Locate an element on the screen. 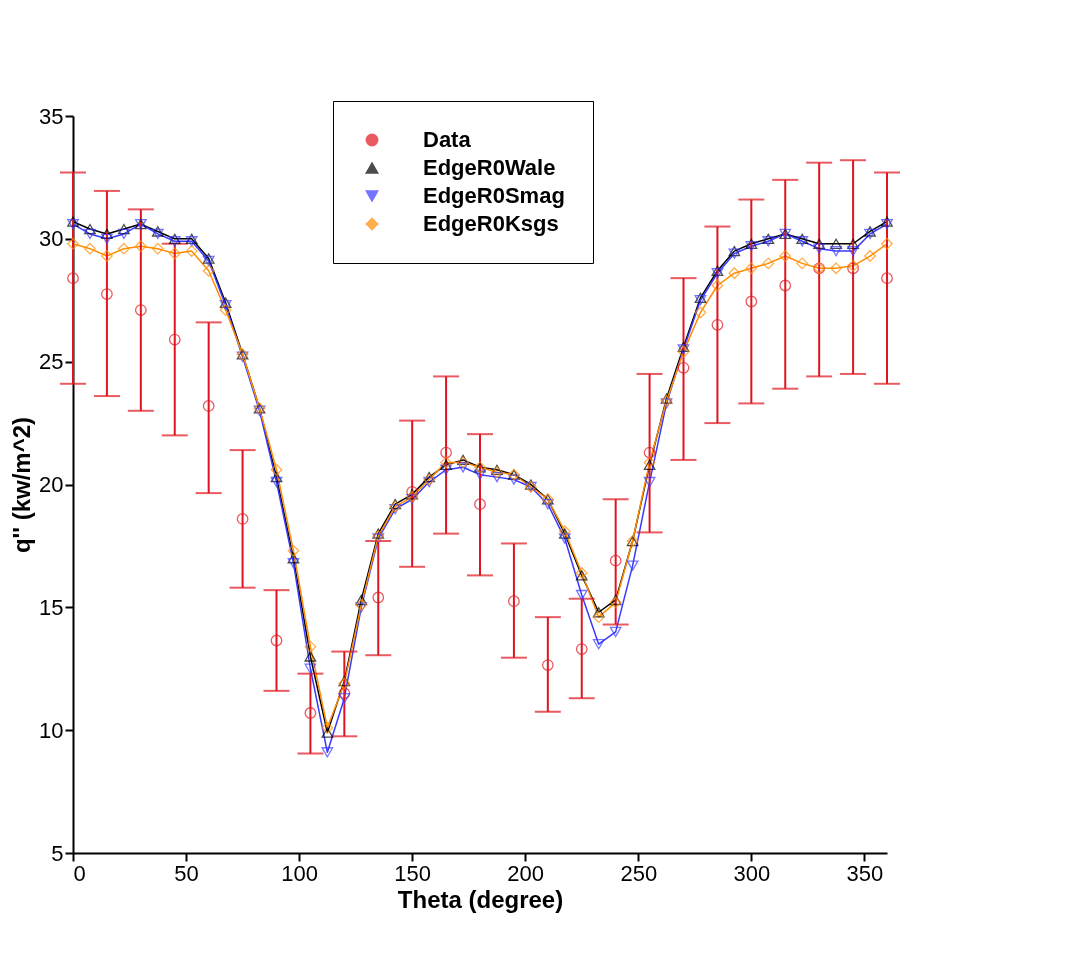  y-tick-label: 35 is located at coordinates (51, 116).